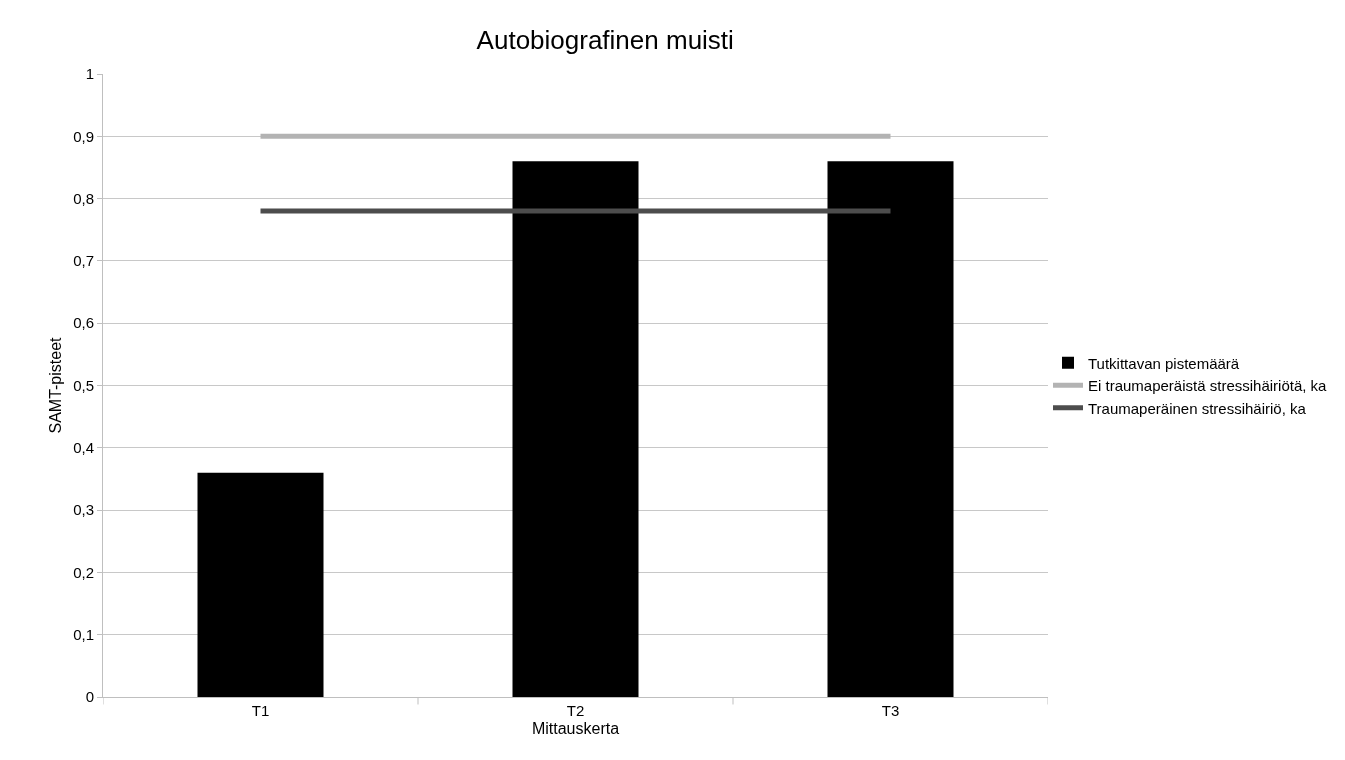  I want to click on y-tick-label: 0,6, so click(83, 323).